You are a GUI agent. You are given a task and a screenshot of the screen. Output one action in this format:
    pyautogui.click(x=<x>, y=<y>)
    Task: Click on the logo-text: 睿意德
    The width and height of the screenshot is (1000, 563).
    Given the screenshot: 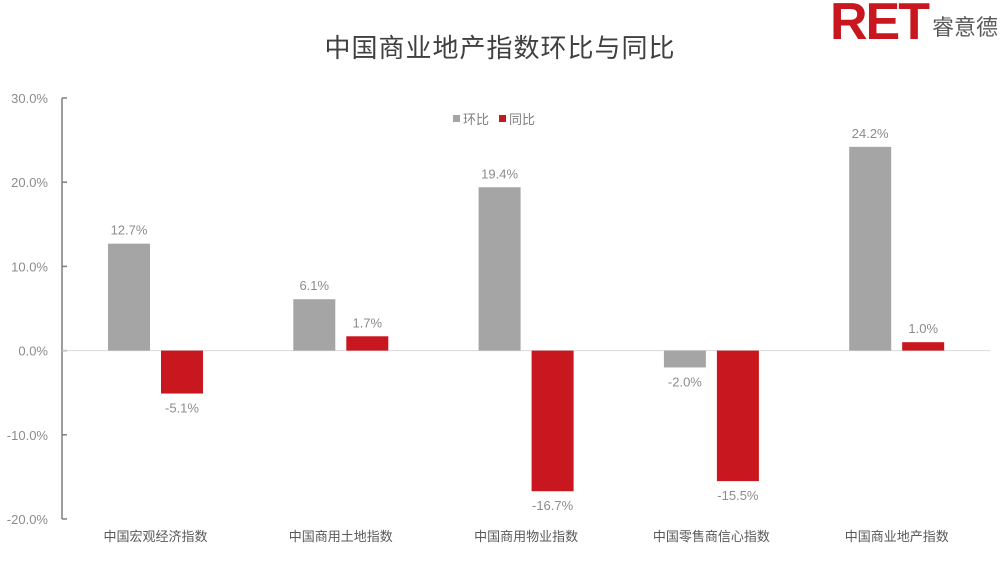 What is the action you would take?
    pyautogui.click(x=964, y=28)
    